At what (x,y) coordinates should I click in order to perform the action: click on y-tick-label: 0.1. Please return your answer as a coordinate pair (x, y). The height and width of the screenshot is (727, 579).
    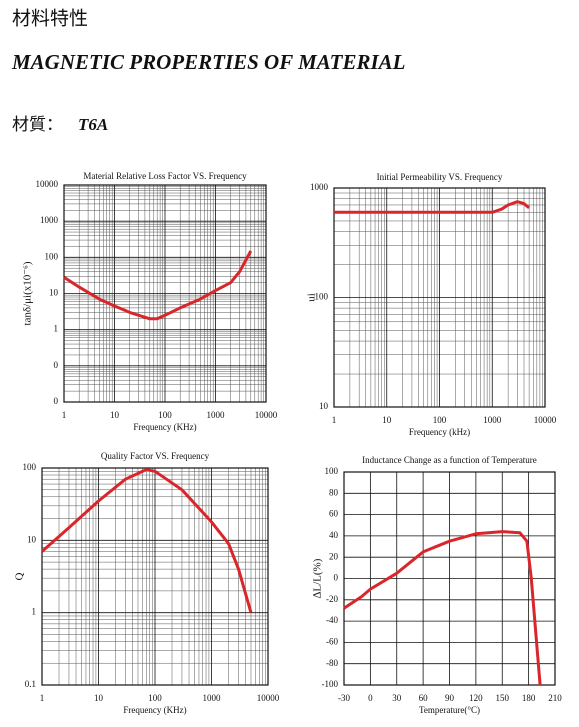
    Looking at the image, I should click on (30, 684).